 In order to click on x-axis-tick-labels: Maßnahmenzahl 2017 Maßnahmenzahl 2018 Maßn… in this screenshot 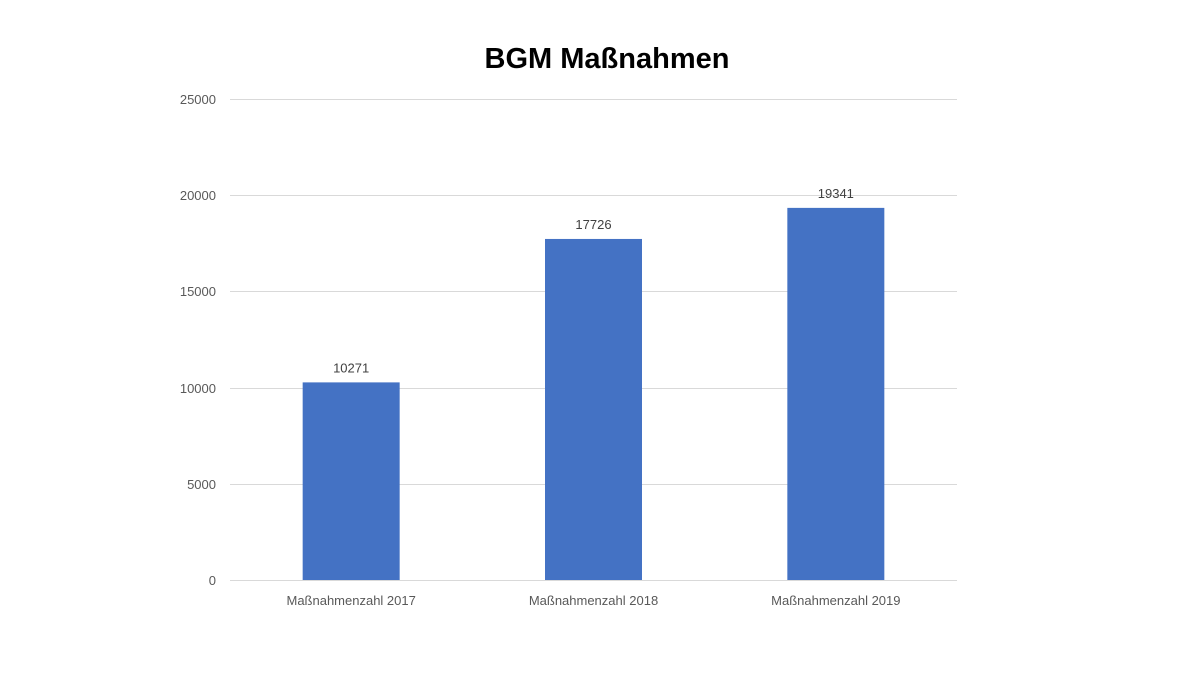, I will do `click(593, 600)`.